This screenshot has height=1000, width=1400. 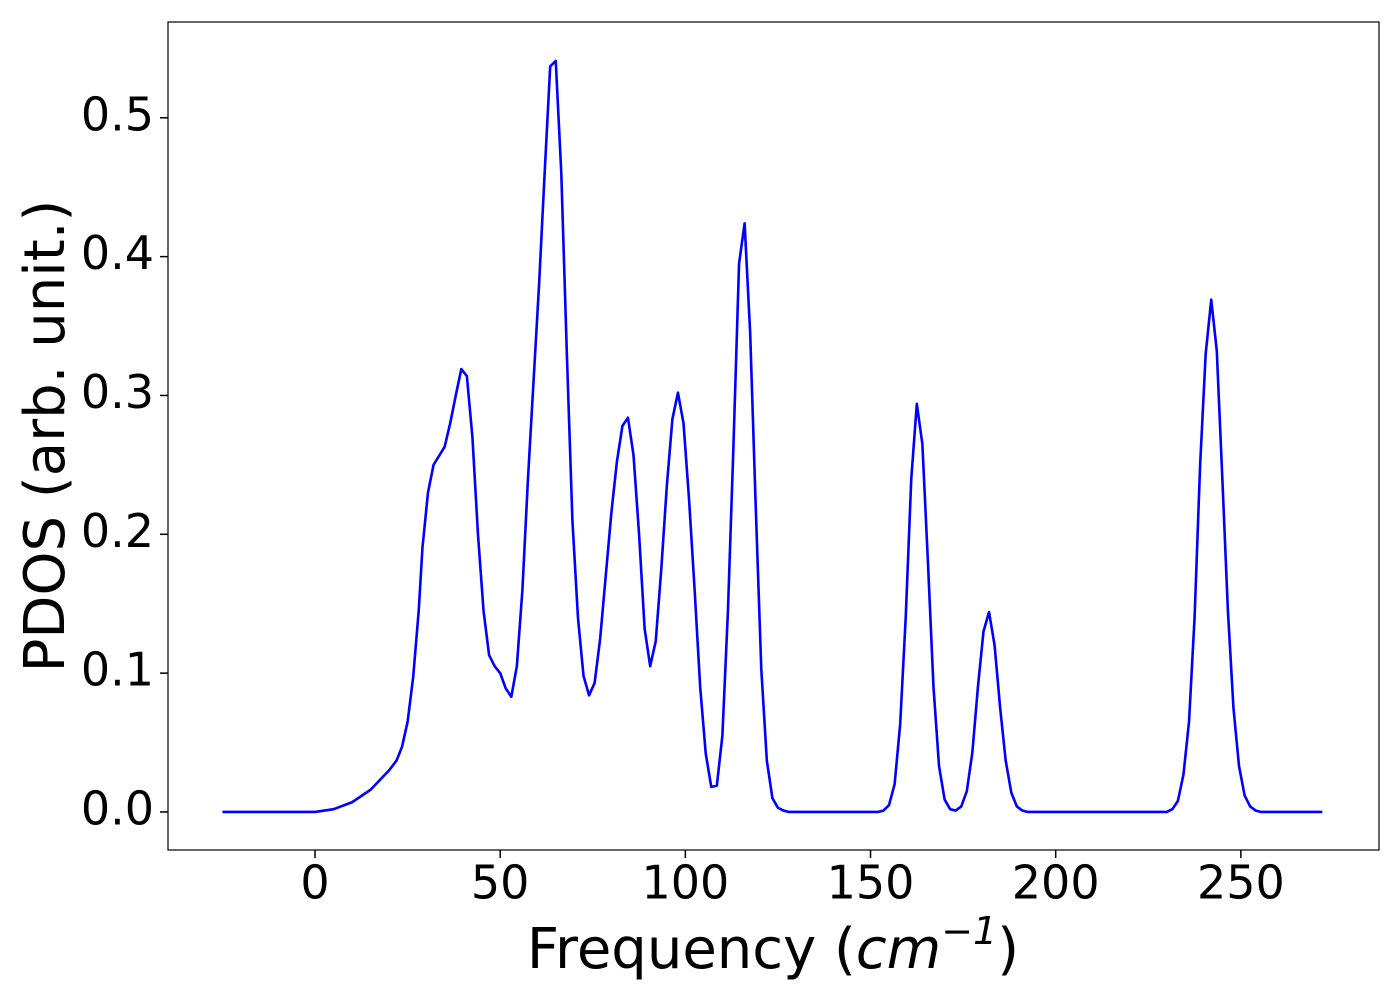 I want to click on x-tick-label: 50, so click(x=500, y=883).